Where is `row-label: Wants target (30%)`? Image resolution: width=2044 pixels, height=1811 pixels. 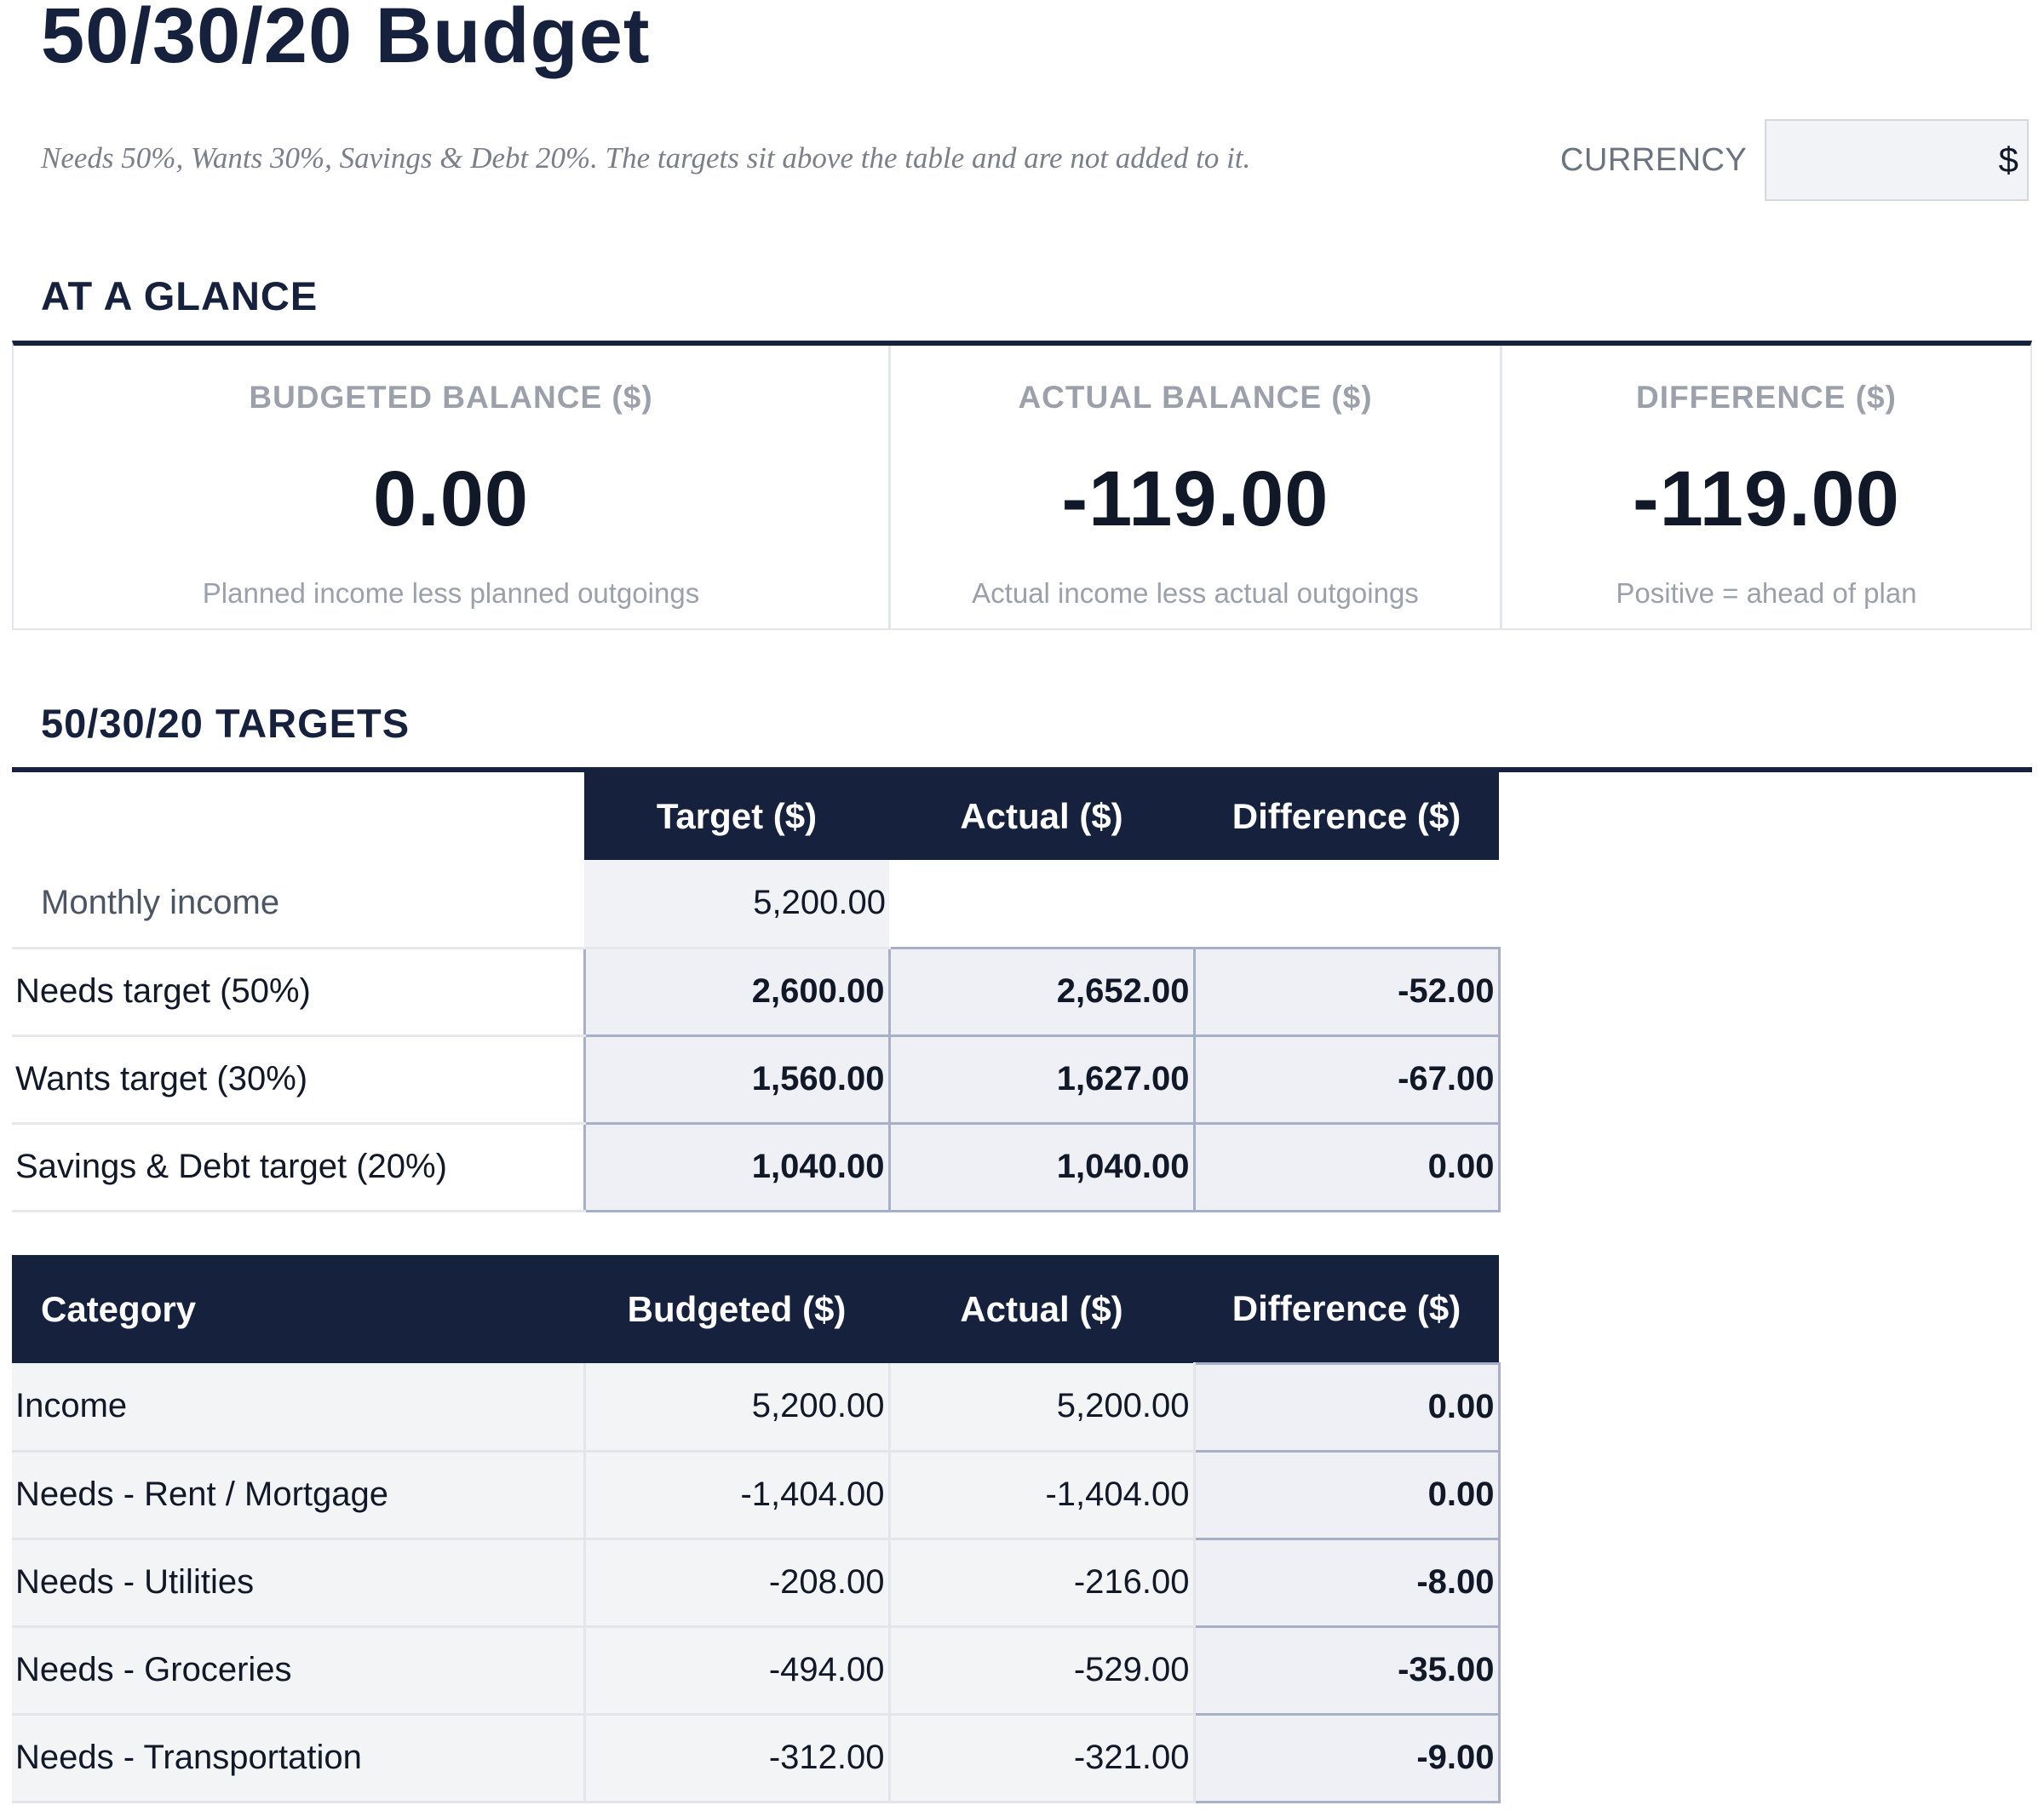 row-label: Wants target (30%) is located at coordinates (298, 1080).